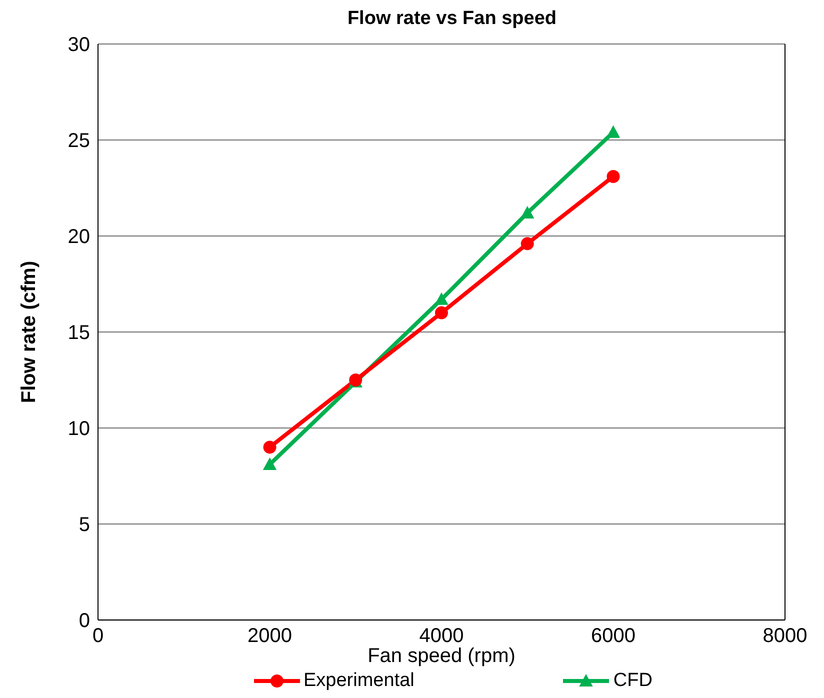  What do you see at coordinates (84, 525) in the screenshot?
I see `y-tick-label: 5` at bounding box center [84, 525].